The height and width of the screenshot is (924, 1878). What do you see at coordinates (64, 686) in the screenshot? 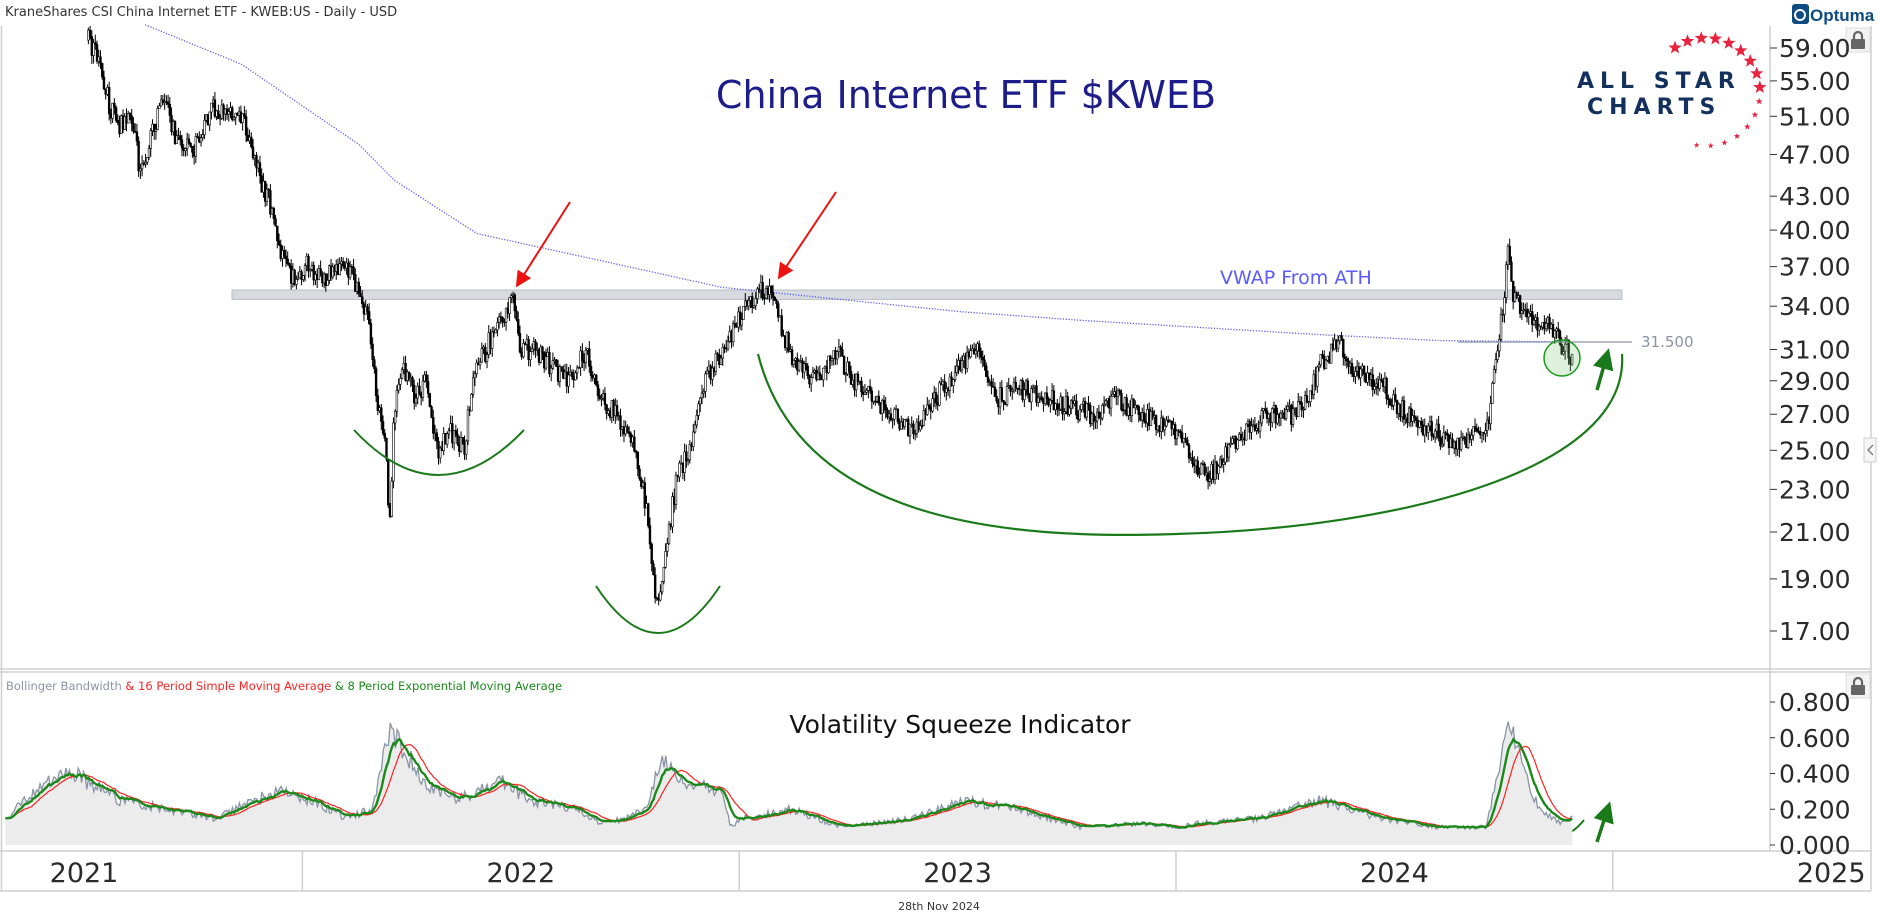
I see `legend-bbw: Bollinger Bandwidth` at bounding box center [64, 686].